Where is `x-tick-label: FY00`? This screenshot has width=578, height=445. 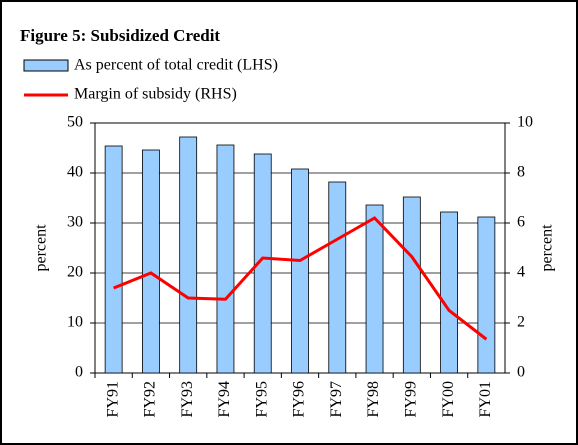
x-tick-label: FY00 is located at coordinates (448, 399).